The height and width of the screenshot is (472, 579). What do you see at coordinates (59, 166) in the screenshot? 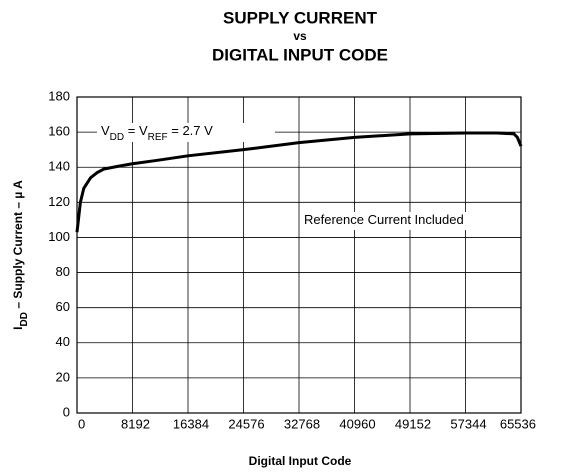
I see `y-tick-label: 140` at bounding box center [59, 166].